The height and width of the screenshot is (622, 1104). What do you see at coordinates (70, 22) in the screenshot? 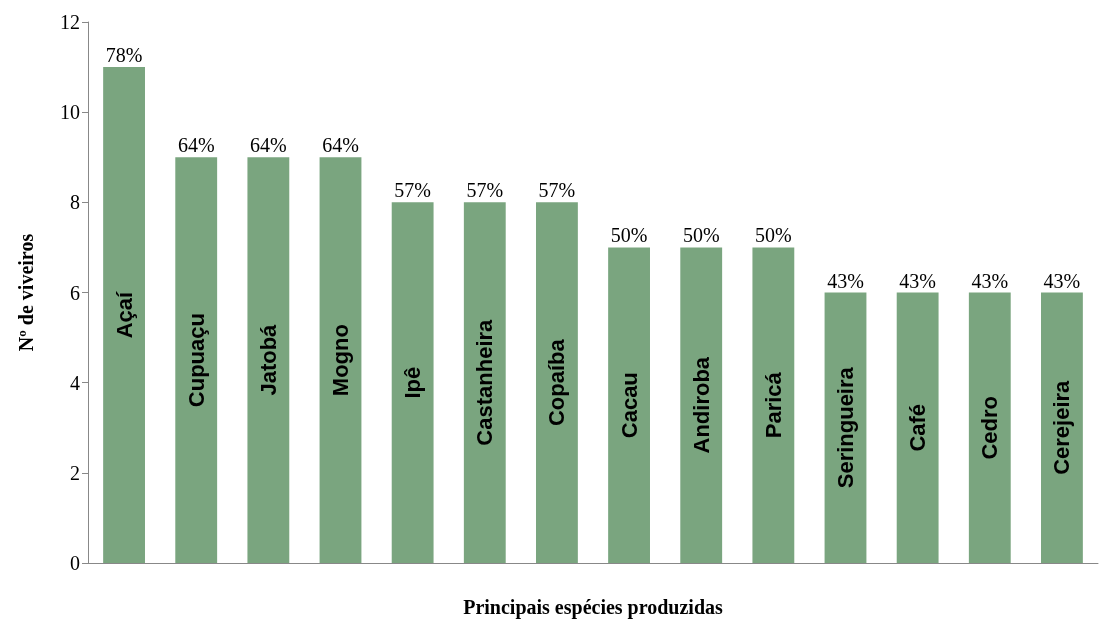
I see `y-tick-label: 12` at bounding box center [70, 22].